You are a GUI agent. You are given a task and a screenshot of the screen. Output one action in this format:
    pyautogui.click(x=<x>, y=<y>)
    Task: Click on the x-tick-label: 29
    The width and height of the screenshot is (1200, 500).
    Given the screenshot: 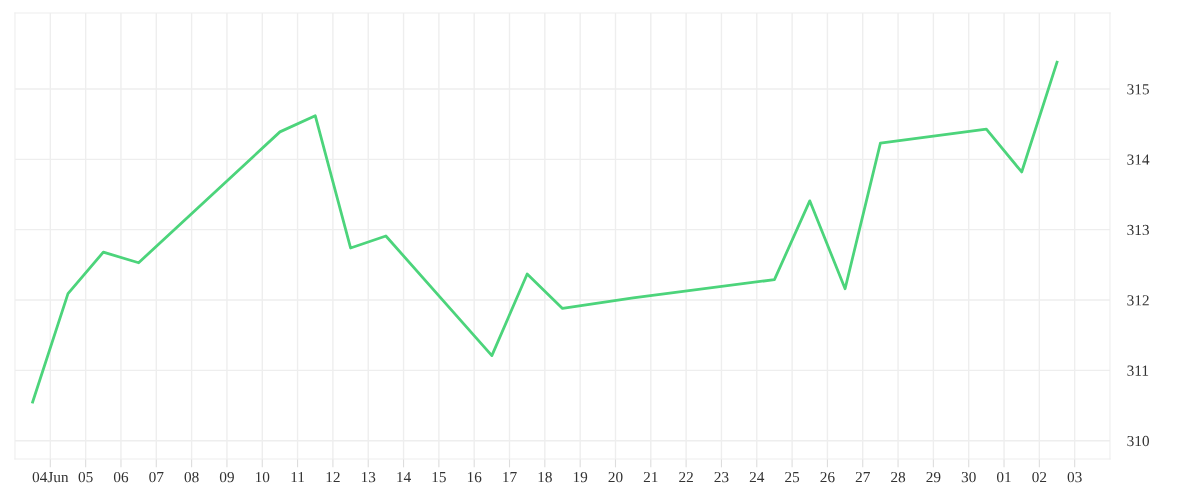 What is the action you would take?
    pyautogui.click(x=933, y=477)
    